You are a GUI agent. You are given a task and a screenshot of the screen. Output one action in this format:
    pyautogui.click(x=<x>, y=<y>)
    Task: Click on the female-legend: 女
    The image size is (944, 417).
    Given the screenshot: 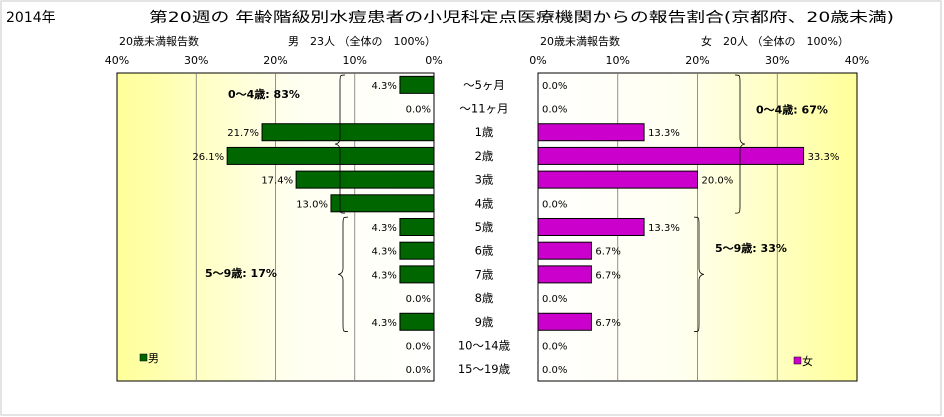 What is the action you would take?
    pyautogui.click(x=803, y=361)
    